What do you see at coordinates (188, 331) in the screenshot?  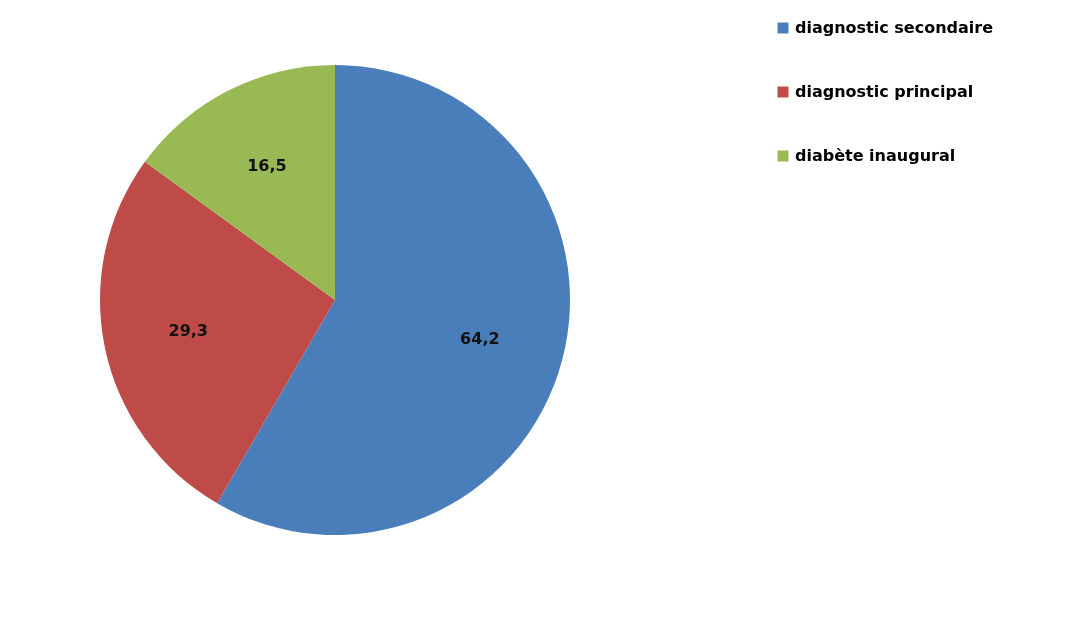 I see `data-label: 29,3` at bounding box center [188, 331].